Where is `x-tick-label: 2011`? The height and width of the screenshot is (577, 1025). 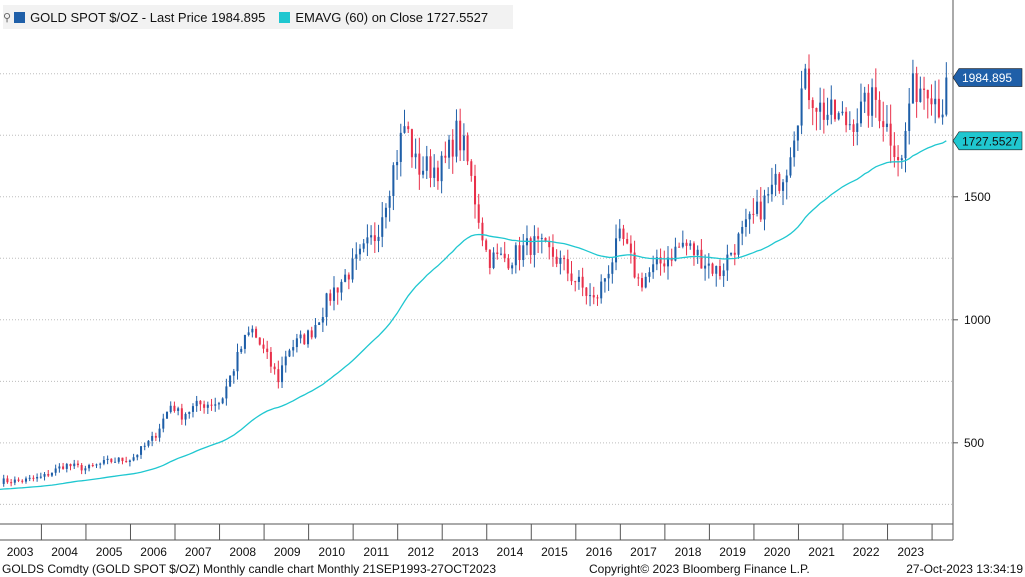
x-tick-label: 2011 is located at coordinates (376, 552).